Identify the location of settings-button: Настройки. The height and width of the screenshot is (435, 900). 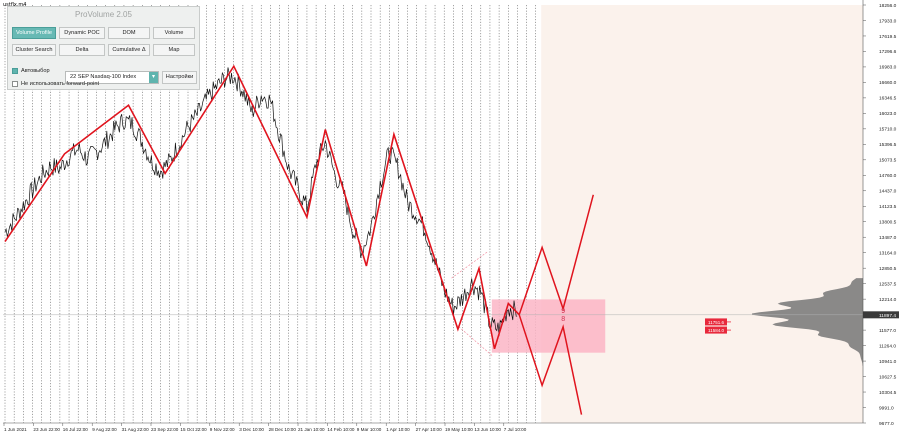
(179, 77).